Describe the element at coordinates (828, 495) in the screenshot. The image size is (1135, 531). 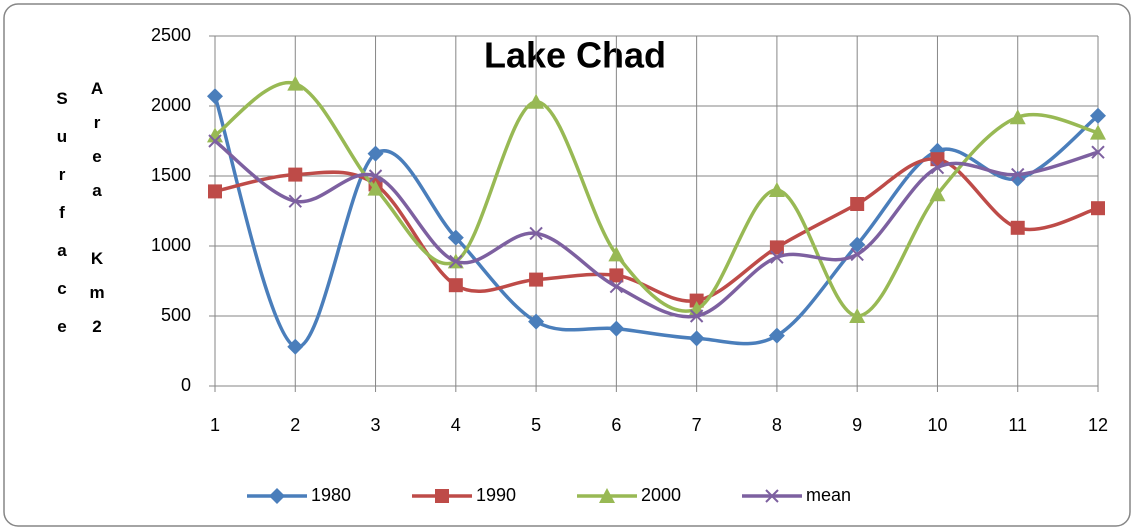
I see `legend-label: mean` at that location.